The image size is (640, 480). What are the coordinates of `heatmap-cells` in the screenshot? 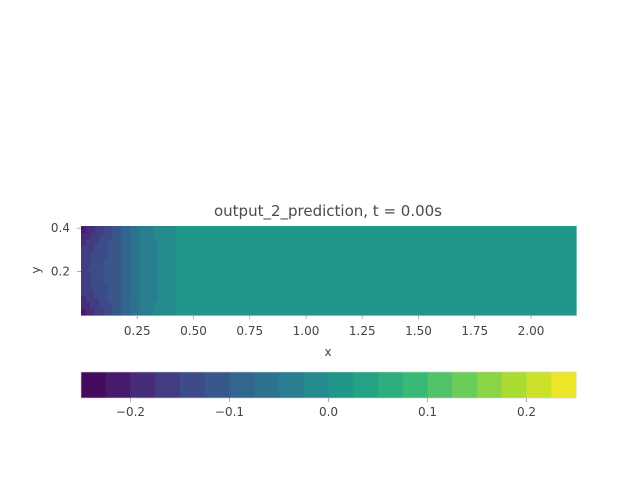 It's located at (329, 271).